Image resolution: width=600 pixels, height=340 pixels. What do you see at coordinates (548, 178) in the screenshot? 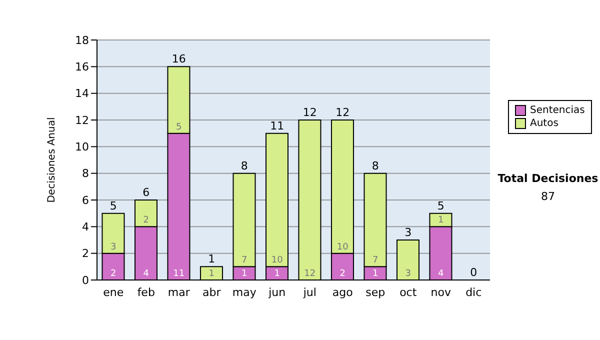
I see `text: Total Decisiones` at bounding box center [548, 178].